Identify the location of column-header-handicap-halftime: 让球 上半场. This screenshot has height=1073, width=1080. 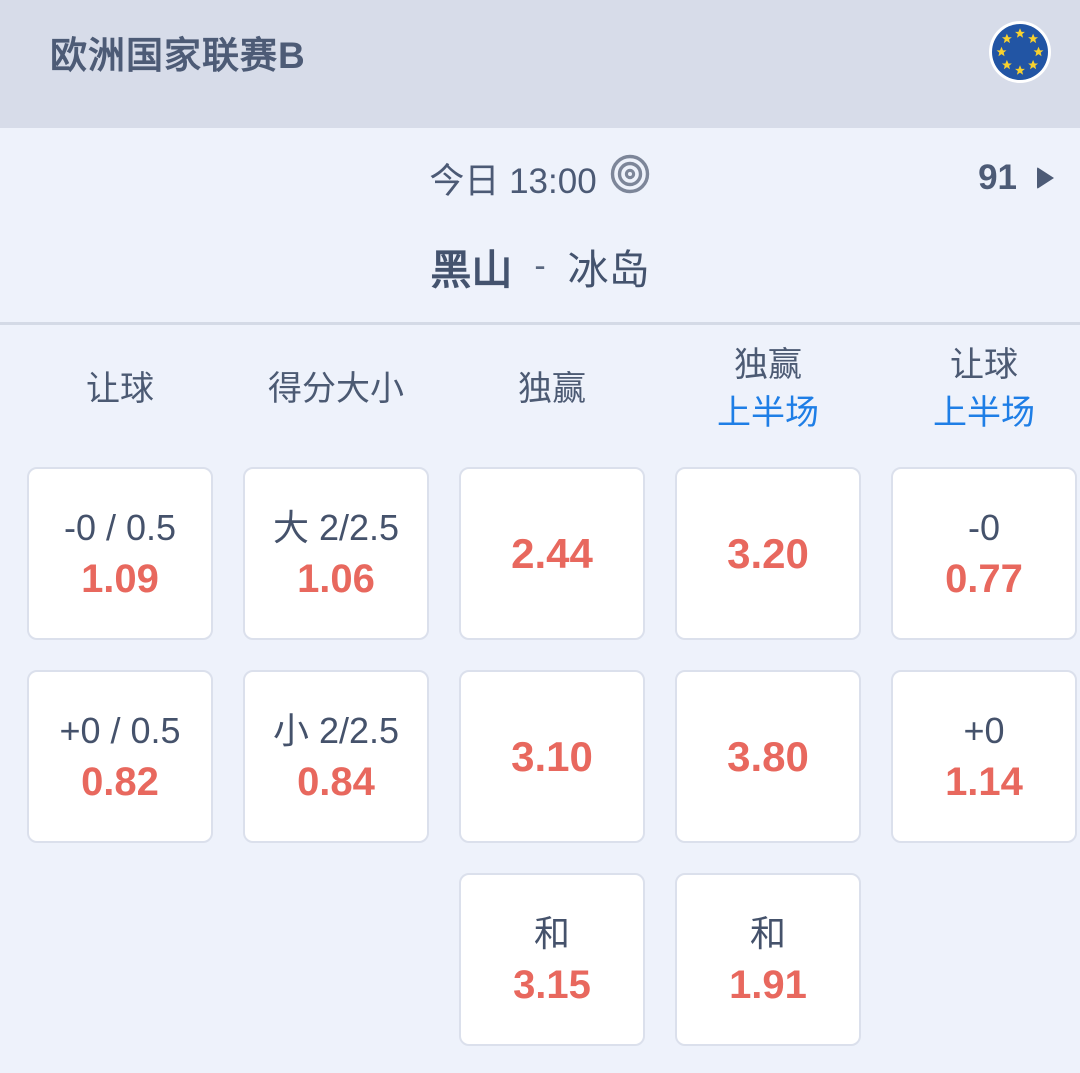
(984, 389).